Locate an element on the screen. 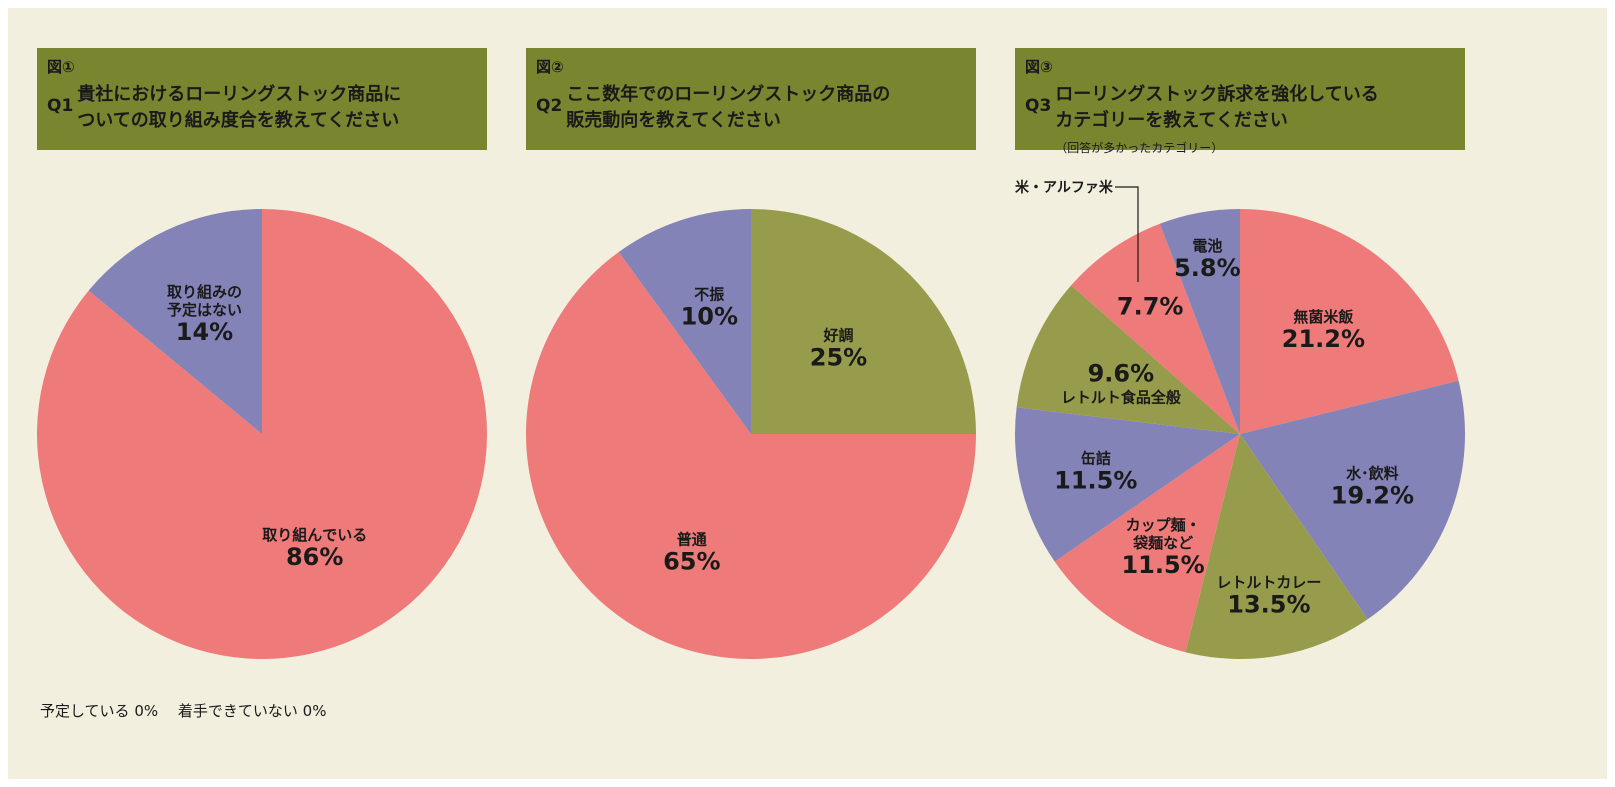 This screenshot has width=1615, height=787. q1-title-line1: 貴社におけるローリングストック商品に is located at coordinates (239, 94).